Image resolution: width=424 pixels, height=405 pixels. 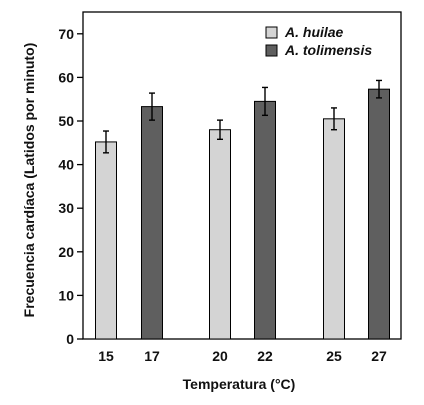 I want to click on legend-swatch-a-tolimensis, so click(x=271, y=50).